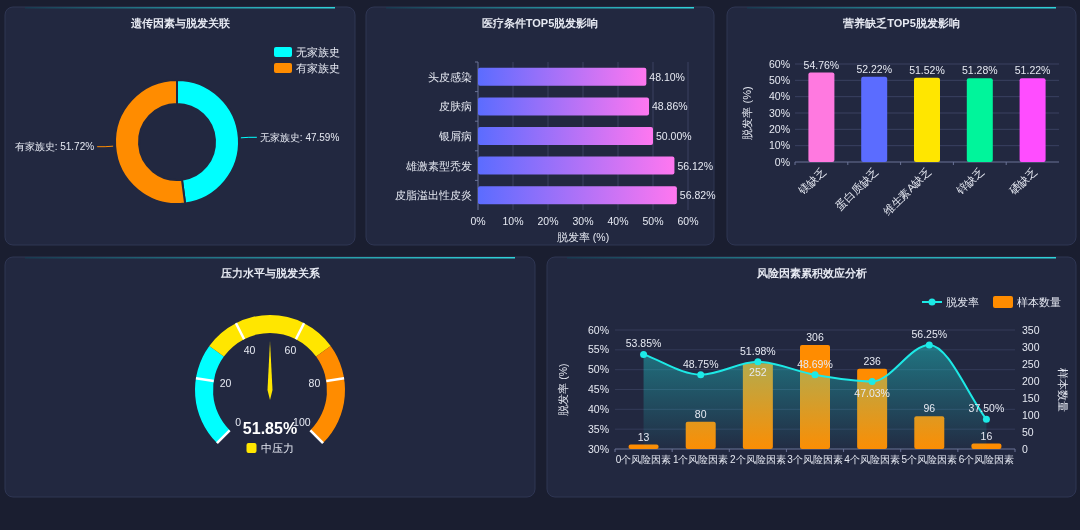 The image size is (1080, 530). I want to click on legend-label: 有家族史, so click(318, 68).